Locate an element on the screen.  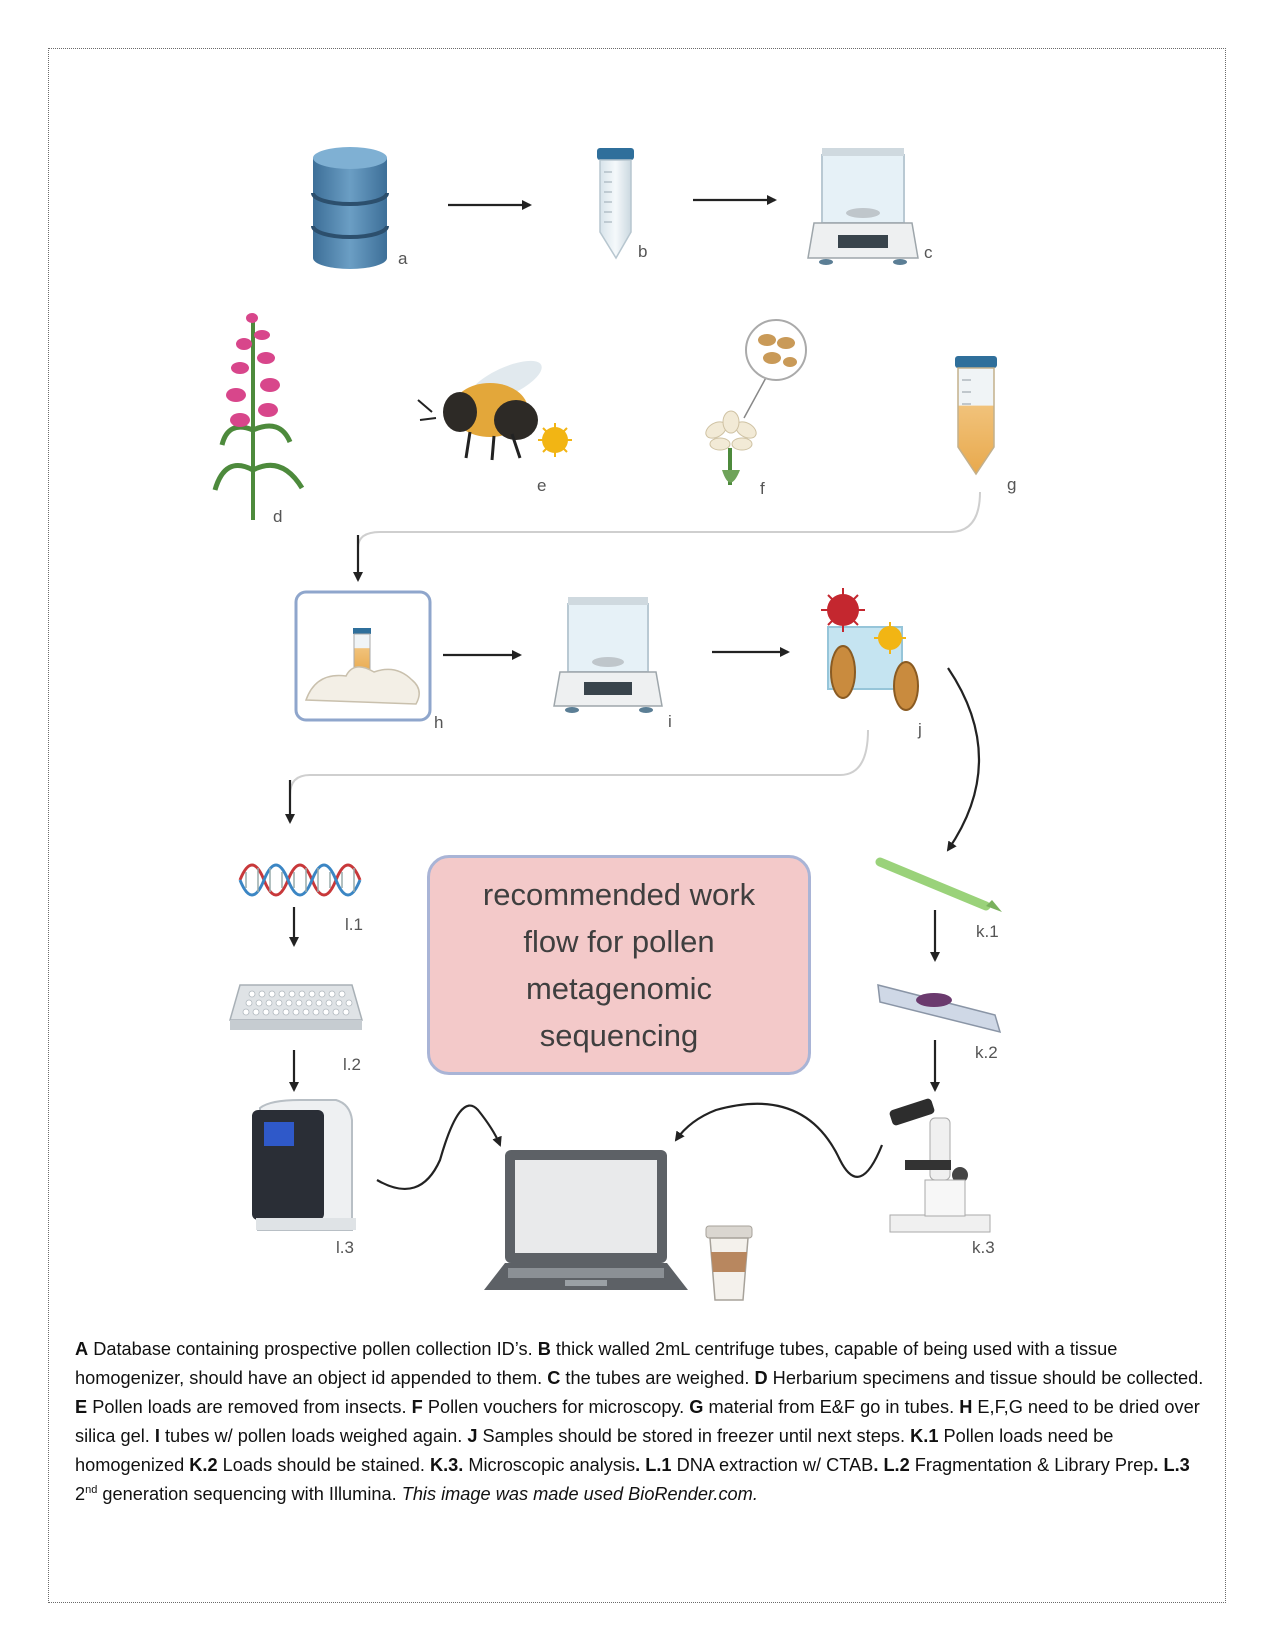
caption-key-d: D is located at coordinates (761, 1378).